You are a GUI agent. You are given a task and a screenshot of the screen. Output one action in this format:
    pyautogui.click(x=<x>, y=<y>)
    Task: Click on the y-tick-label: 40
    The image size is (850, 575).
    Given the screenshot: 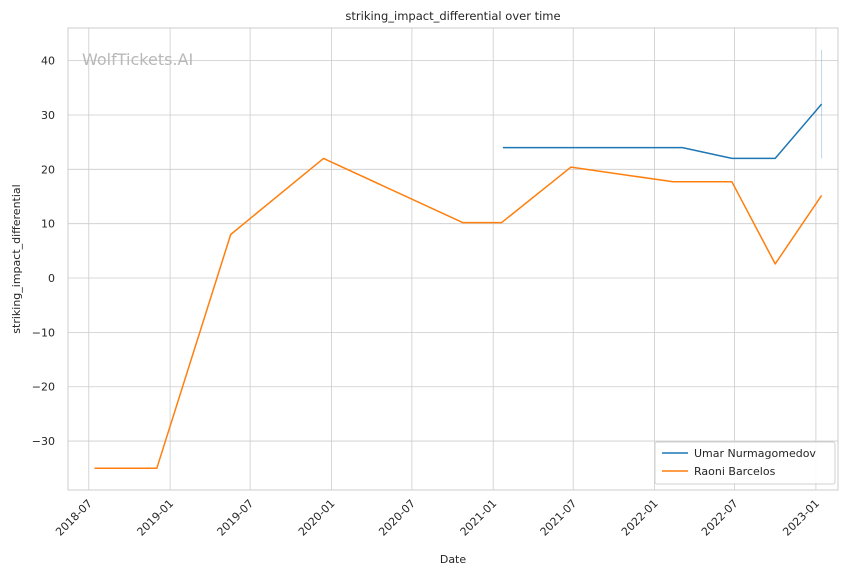 What is the action you would take?
    pyautogui.click(x=48, y=61)
    